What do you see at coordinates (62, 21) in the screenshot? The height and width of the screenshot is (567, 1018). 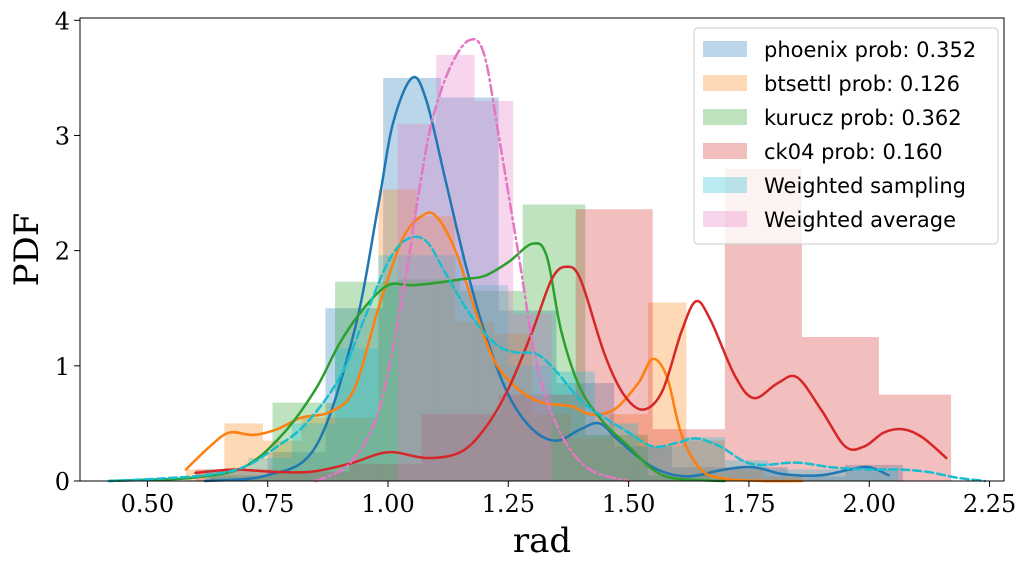 I see `y-tick-label: 4` at bounding box center [62, 21].